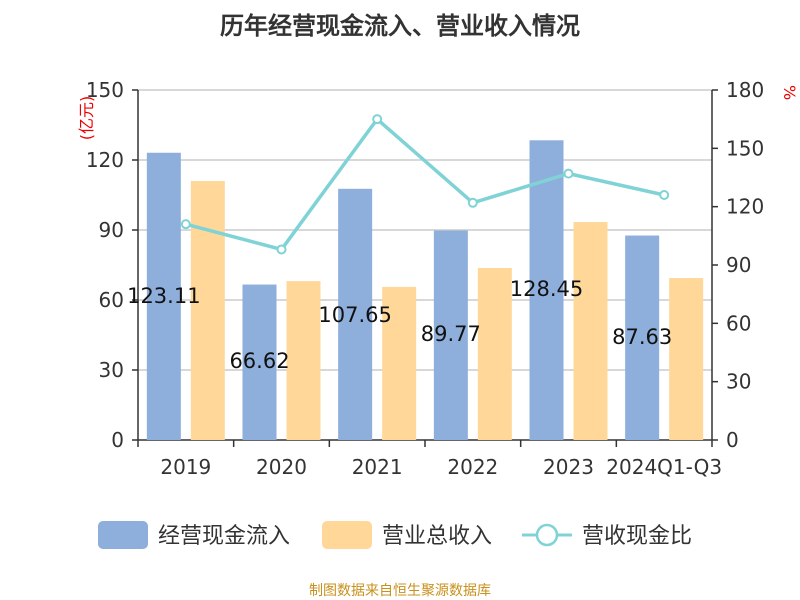  What do you see at coordinates (86, 118) in the screenshot?
I see `y-left-axis-label: (亿元)` at bounding box center [86, 118].